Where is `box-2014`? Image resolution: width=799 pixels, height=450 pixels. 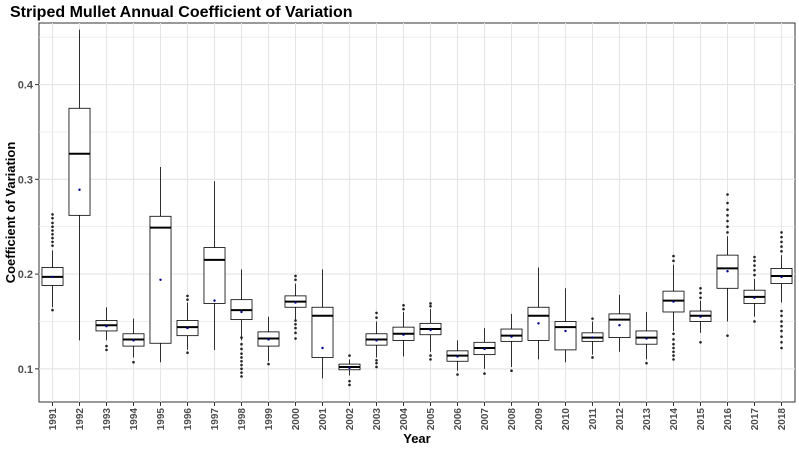 box-2014 is located at coordinates (673, 307).